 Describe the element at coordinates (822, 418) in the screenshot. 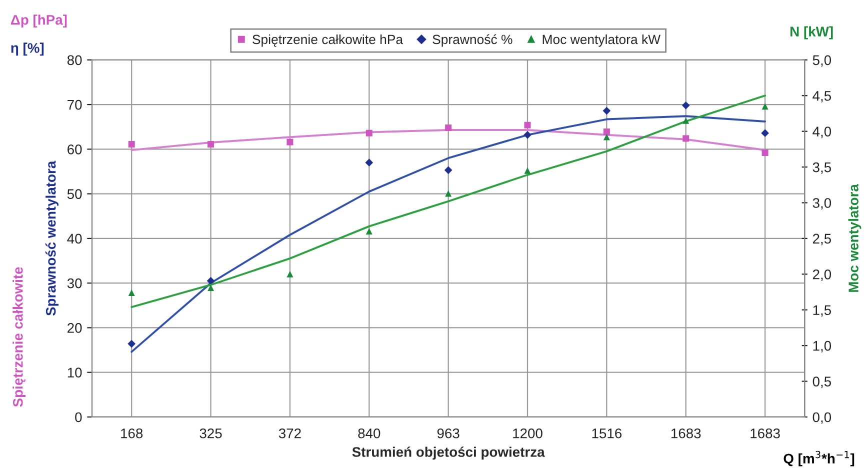

I see `y2-tick-label: 0,0` at that location.